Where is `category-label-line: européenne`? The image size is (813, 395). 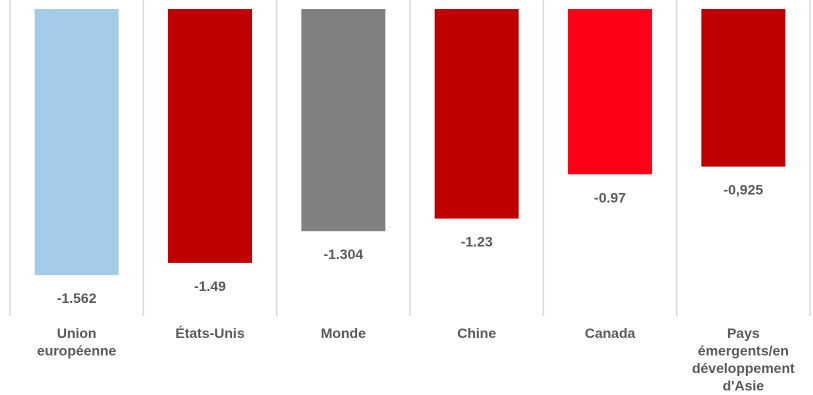
category-label-line: européenne is located at coordinates (77, 351).